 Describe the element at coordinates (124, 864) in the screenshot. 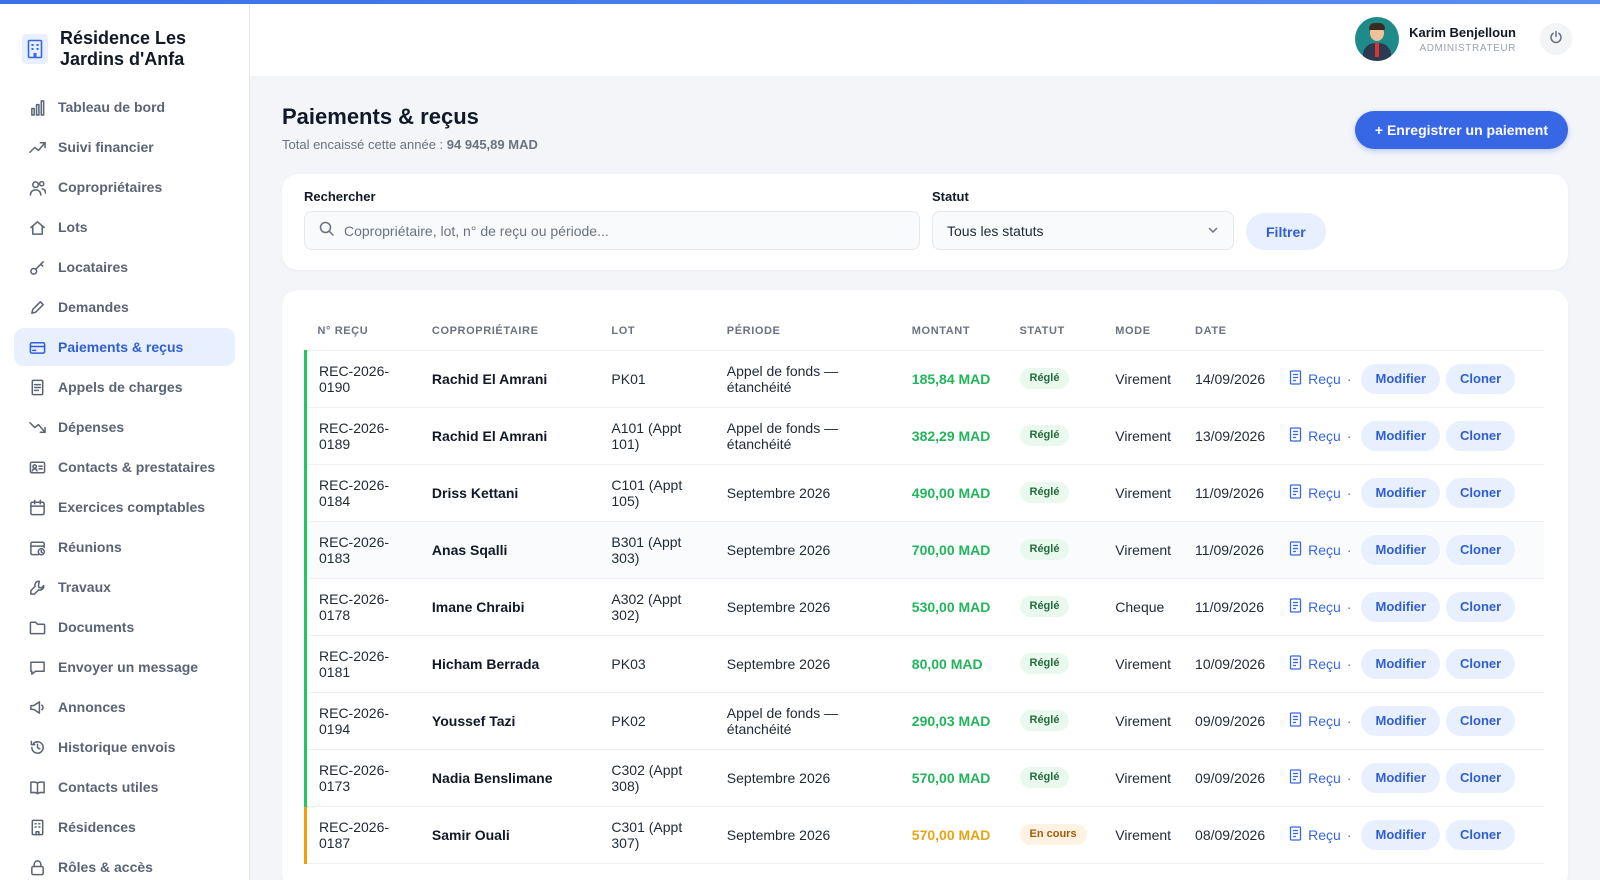

I see `sidebar-item-roles-acces: Rôles & accès` at that location.